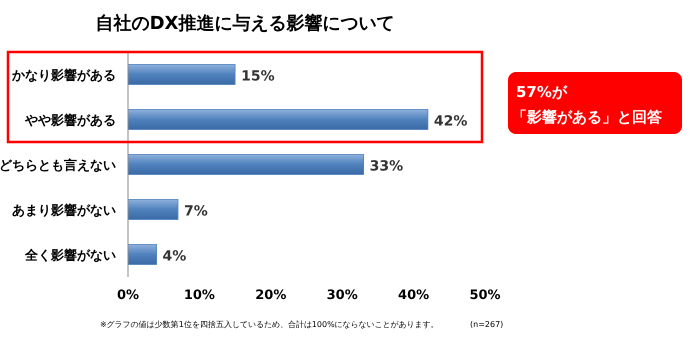  Describe the element at coordinates (451, 122) in the screenshot. I see `data-label: 42%` at that location.